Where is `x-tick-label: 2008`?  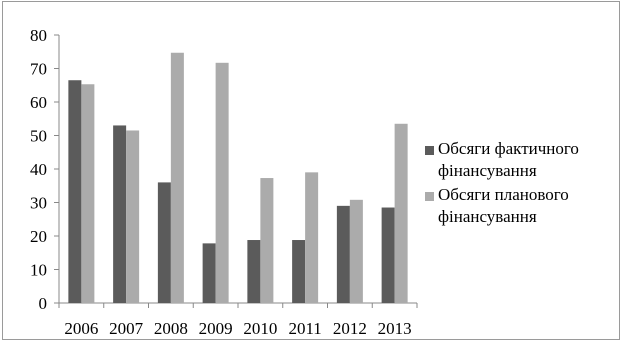 x-tick-label: 2008 is located at coordinates (171, 328).